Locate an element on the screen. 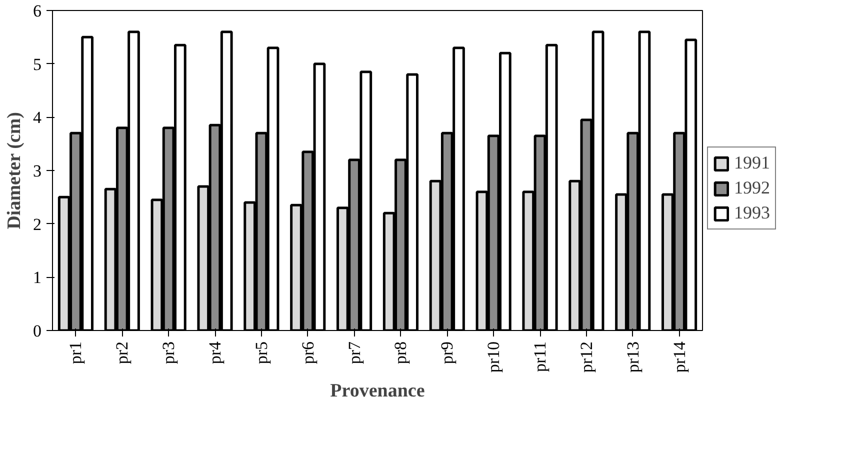  y-tick-label: 4 is located at coordinates (37, 118).